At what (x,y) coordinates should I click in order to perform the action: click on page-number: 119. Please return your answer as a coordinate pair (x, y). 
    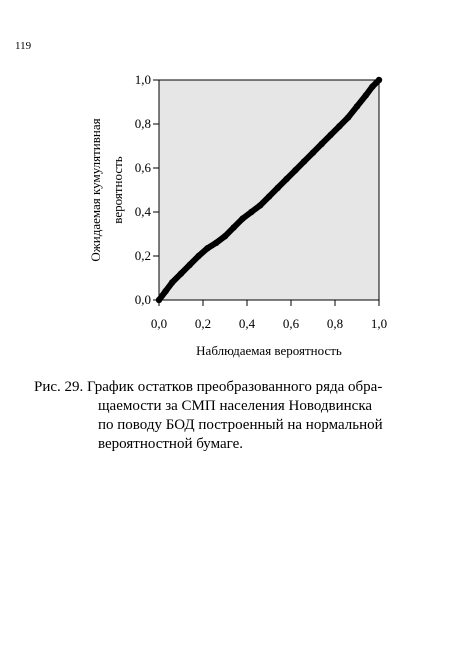
    Looking at the image, I should click on (23, 46).